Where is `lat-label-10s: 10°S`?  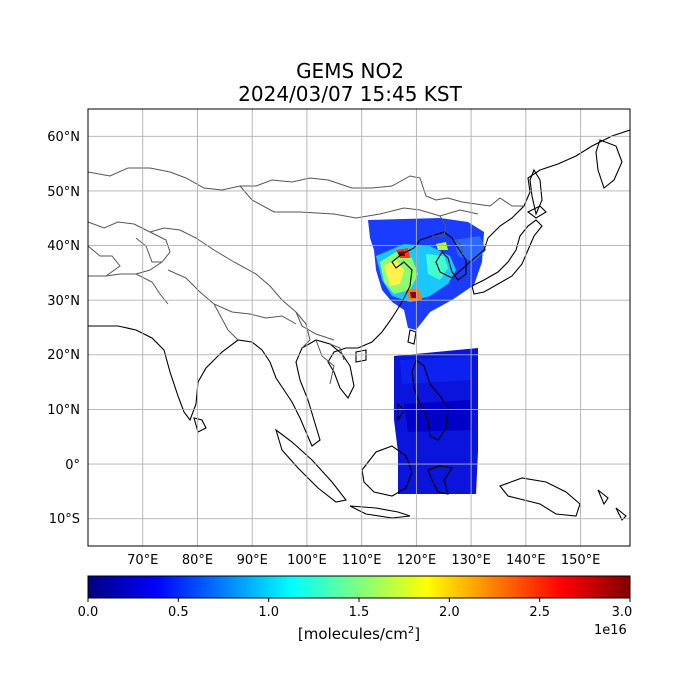 lat-label-10s: 10°S is located at coordinates (64, 519).